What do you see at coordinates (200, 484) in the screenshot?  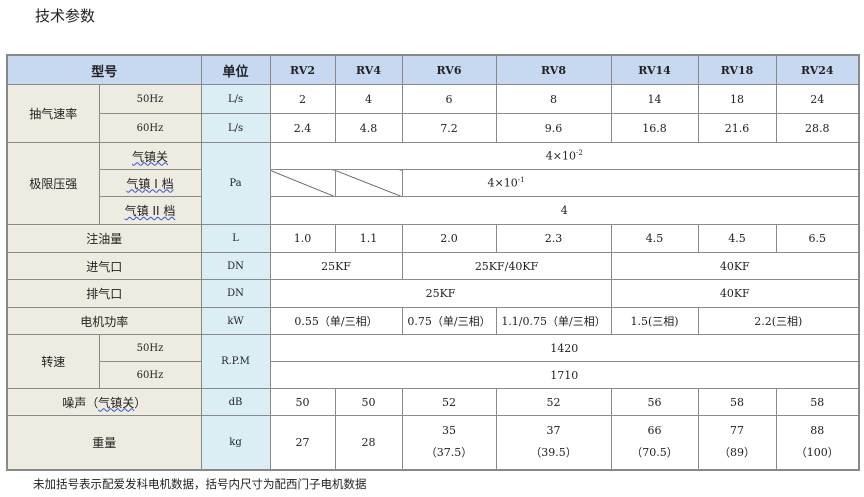 I see `footnote: 未加括号表示配爱发科电机数据，括号内尺寸为配西门子电机数据` at bounding box center [200, 484].